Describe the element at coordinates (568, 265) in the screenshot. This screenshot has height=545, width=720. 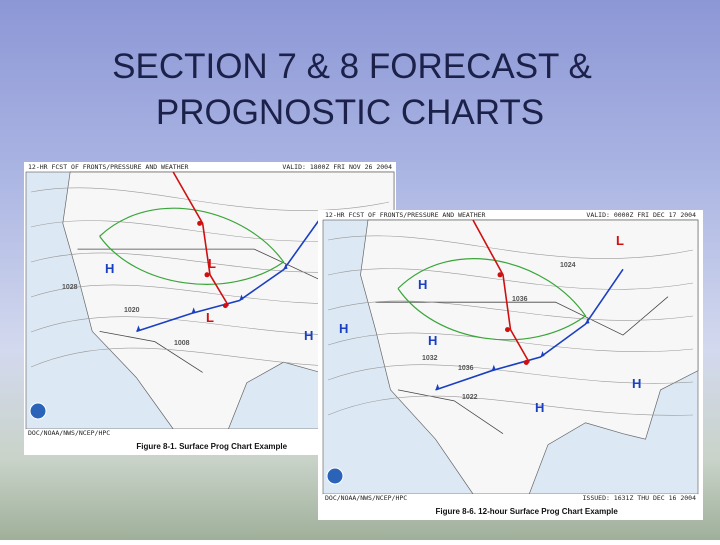
I see `map-label: 1024` at that location.